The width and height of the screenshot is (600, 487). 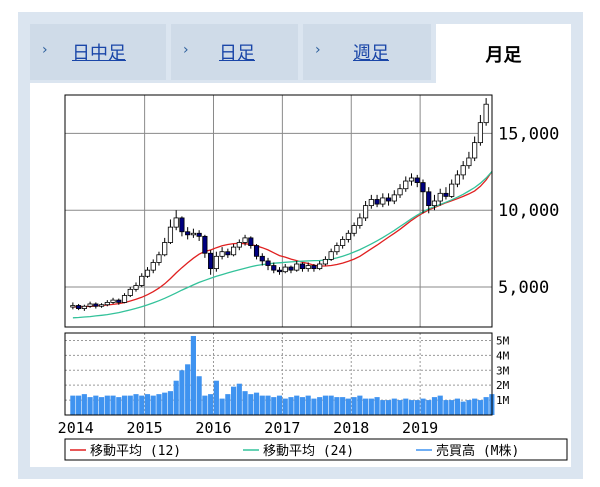 I want to click on period-tabs: › 日中足 › 日足 › 週足 月足, so click(x=300, y=48).